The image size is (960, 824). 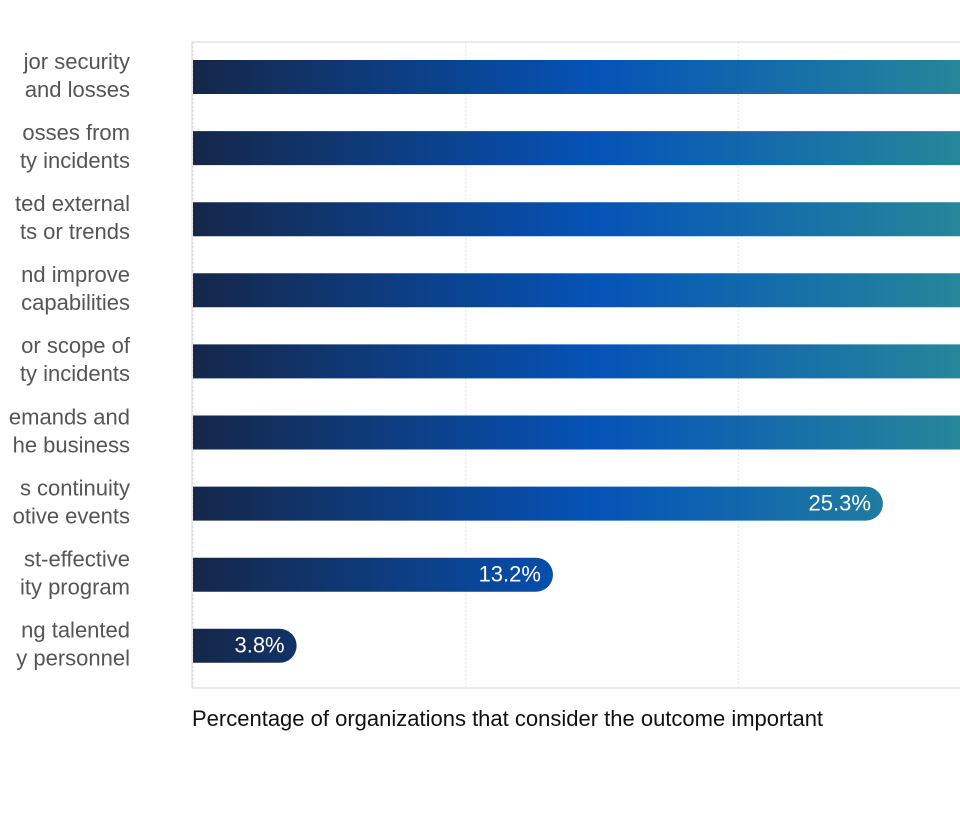 I want to click on category-label: ted external, so click(x=72, y=203).